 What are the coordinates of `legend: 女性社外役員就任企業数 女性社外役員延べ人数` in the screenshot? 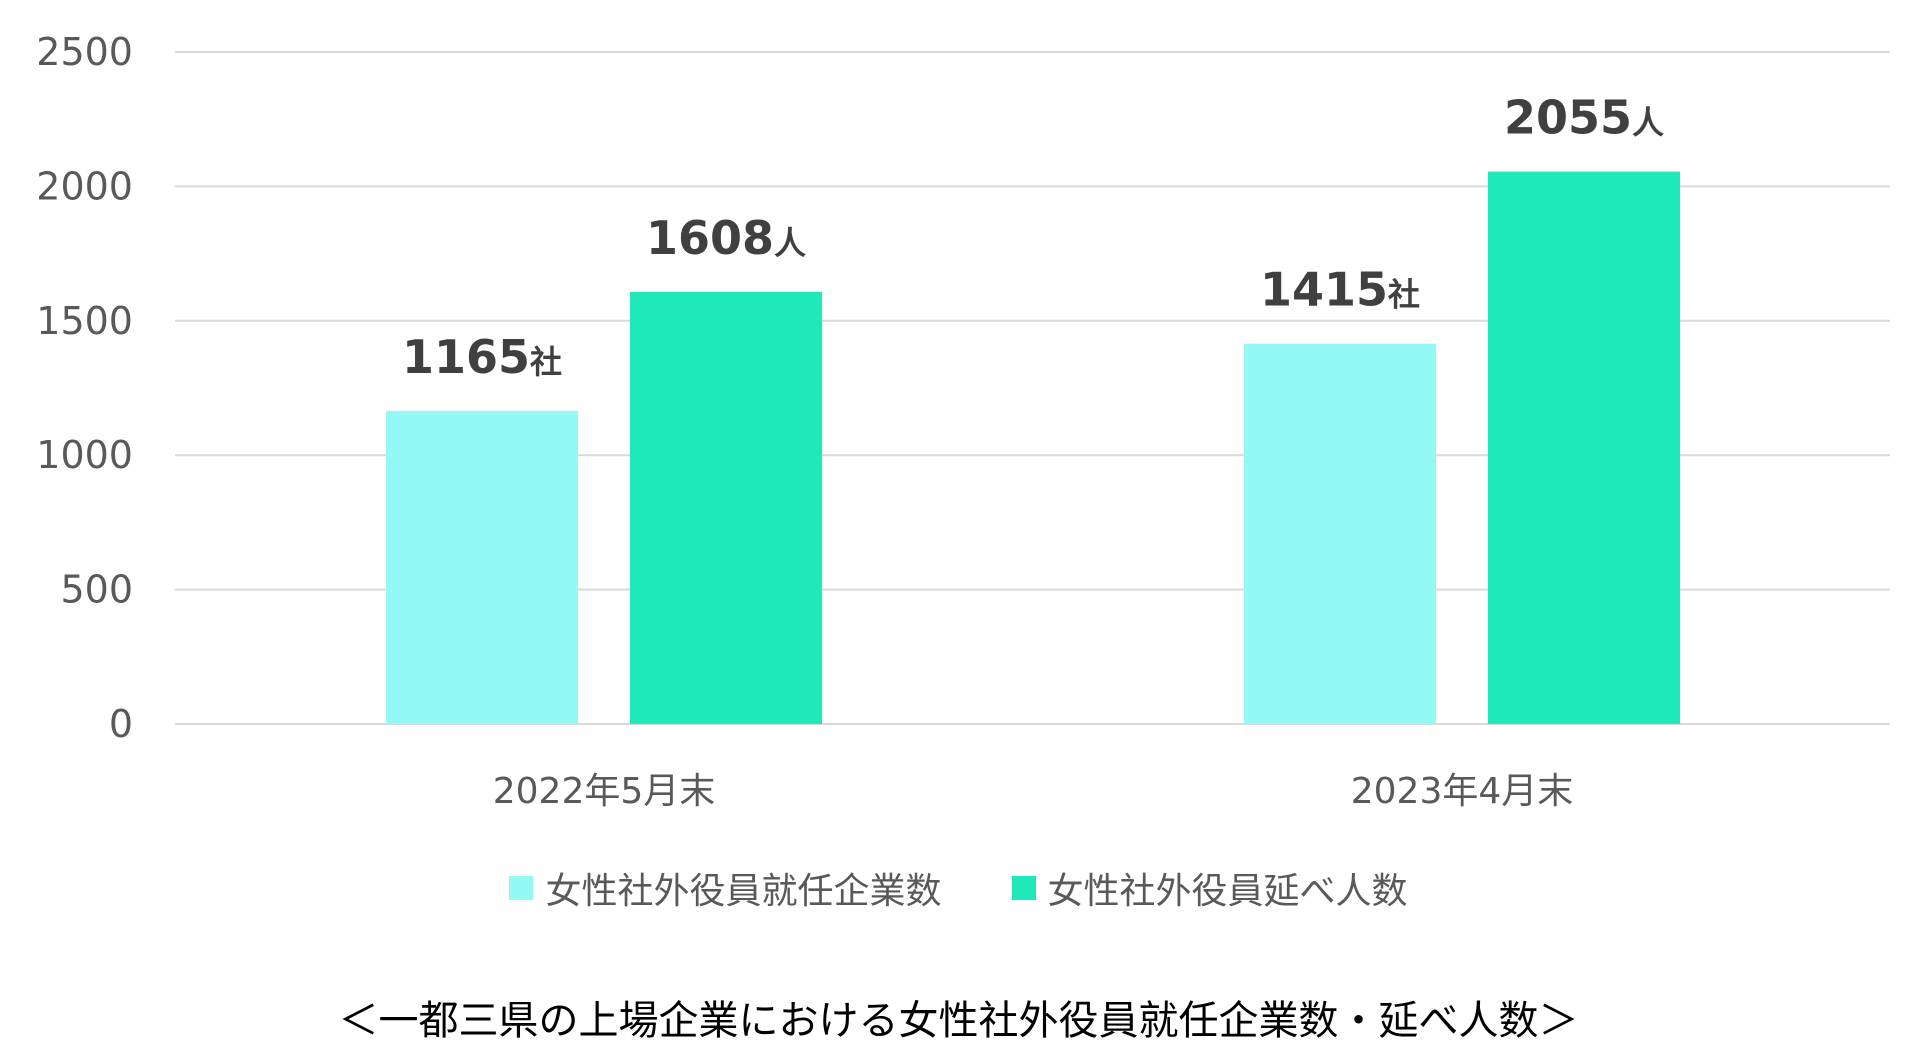 It's located at (958, 888).